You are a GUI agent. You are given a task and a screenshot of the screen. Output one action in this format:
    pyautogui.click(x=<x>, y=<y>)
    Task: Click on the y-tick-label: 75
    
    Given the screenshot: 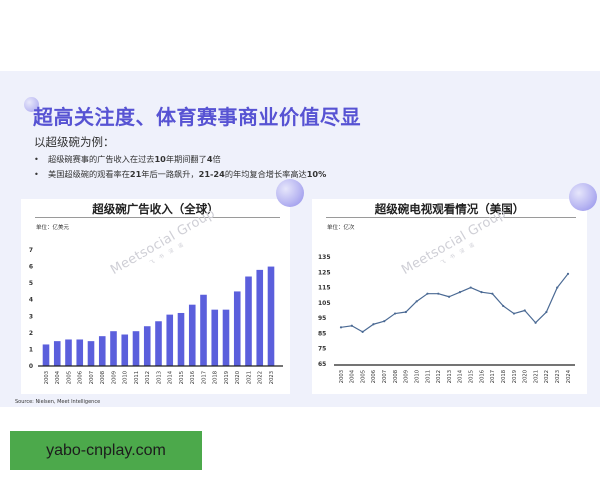 What is the action you would take?
    pyautogui.click(x=322, y=349)
    